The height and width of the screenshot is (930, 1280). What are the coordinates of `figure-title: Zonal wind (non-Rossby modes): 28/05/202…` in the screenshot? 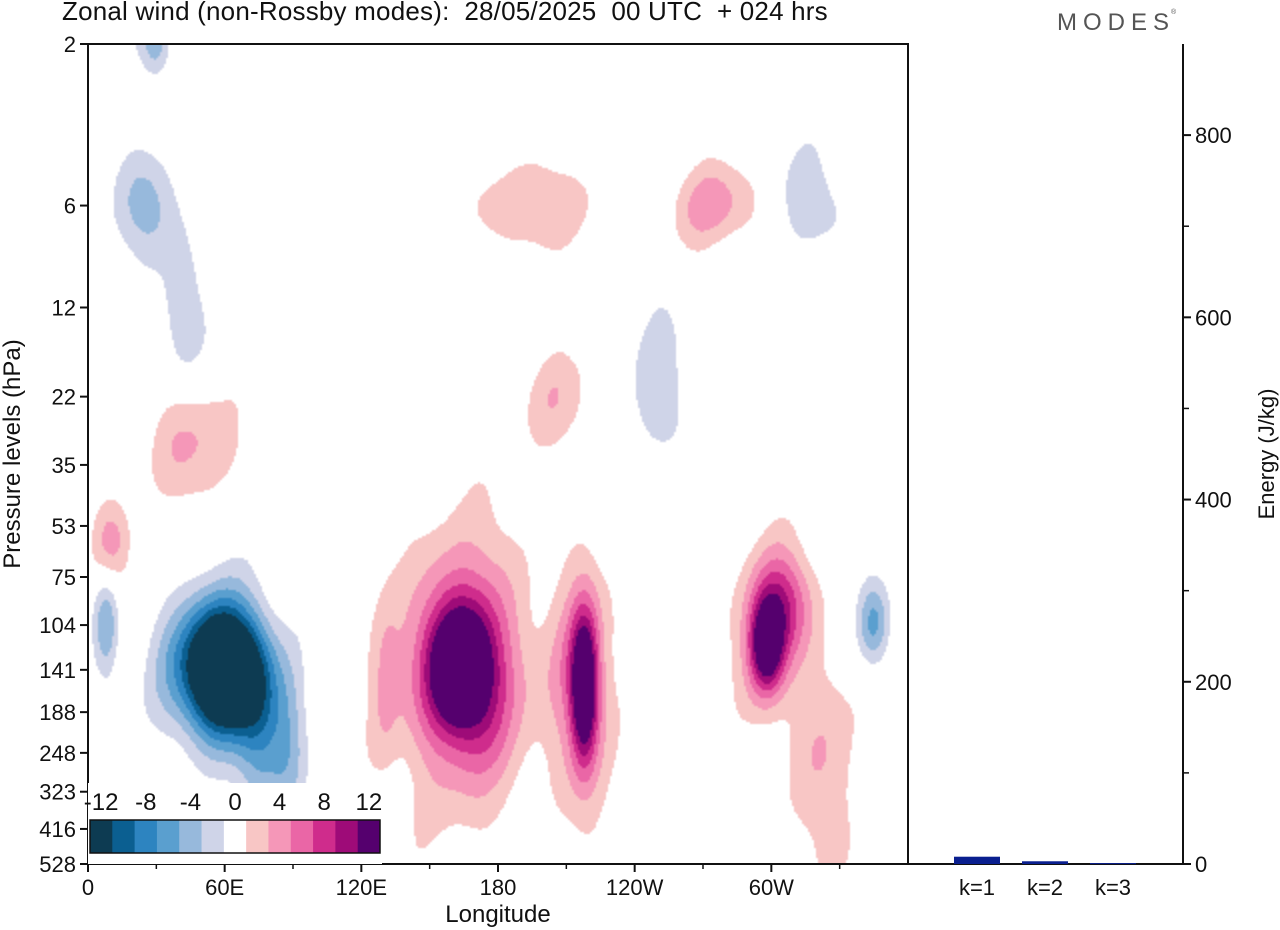 It's located at (445, 13).